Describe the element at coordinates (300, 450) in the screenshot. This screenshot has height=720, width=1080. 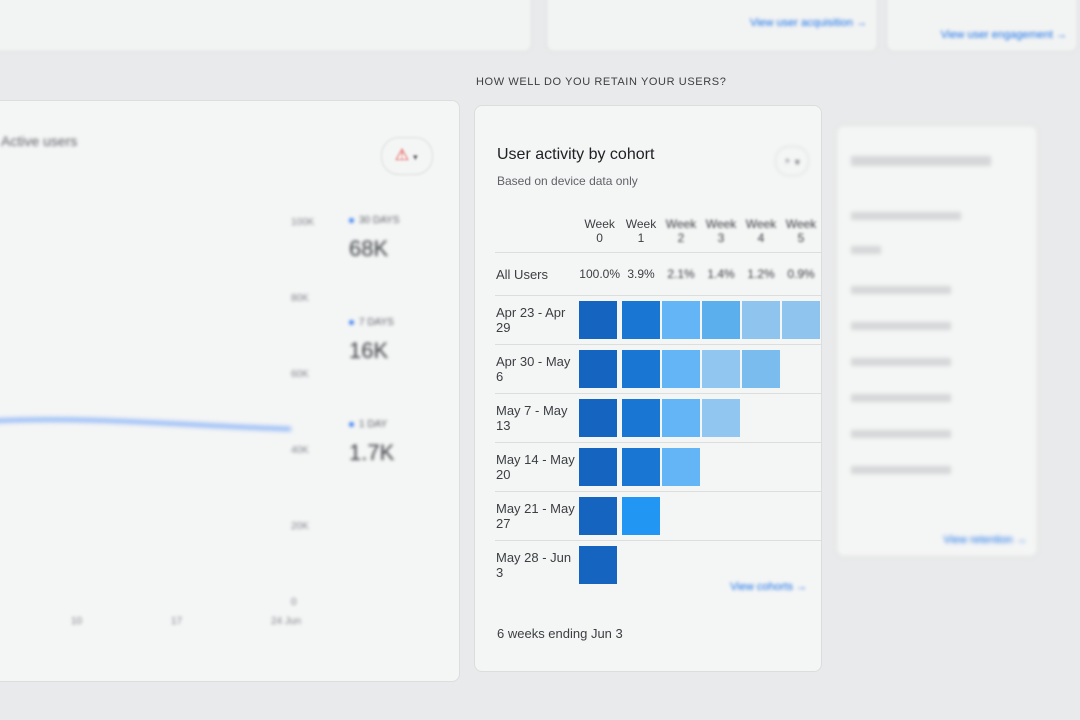
I see `y-tick: 40K` at that location.